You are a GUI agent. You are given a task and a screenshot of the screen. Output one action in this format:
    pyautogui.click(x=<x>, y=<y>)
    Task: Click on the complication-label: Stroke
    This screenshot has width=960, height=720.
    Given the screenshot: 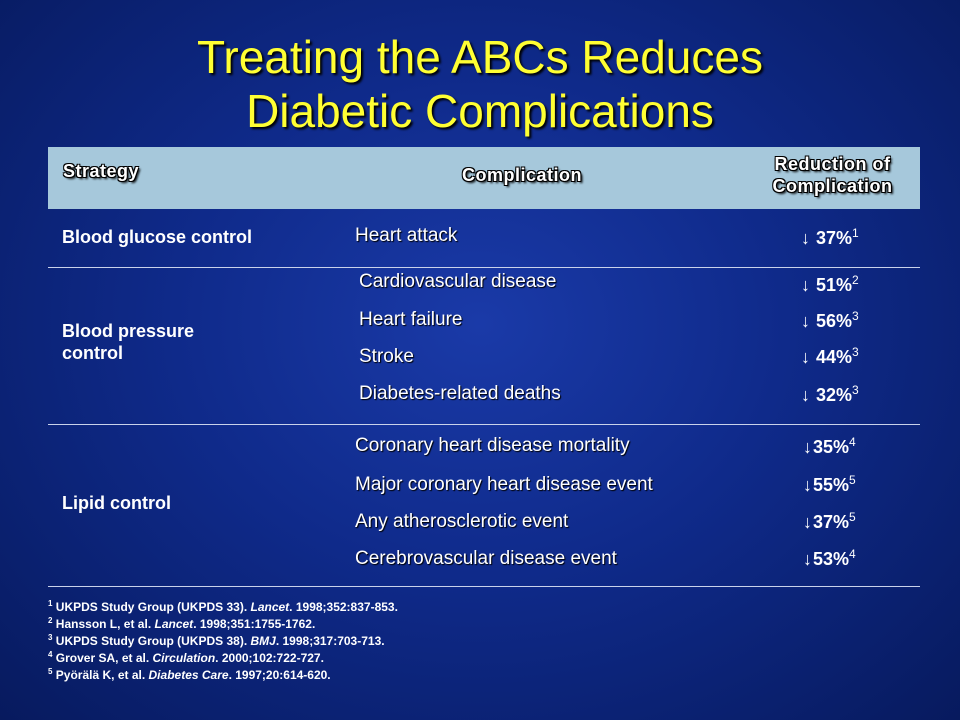 What is the action you would take?
    pyautogui.click(x=386, y=356)
    